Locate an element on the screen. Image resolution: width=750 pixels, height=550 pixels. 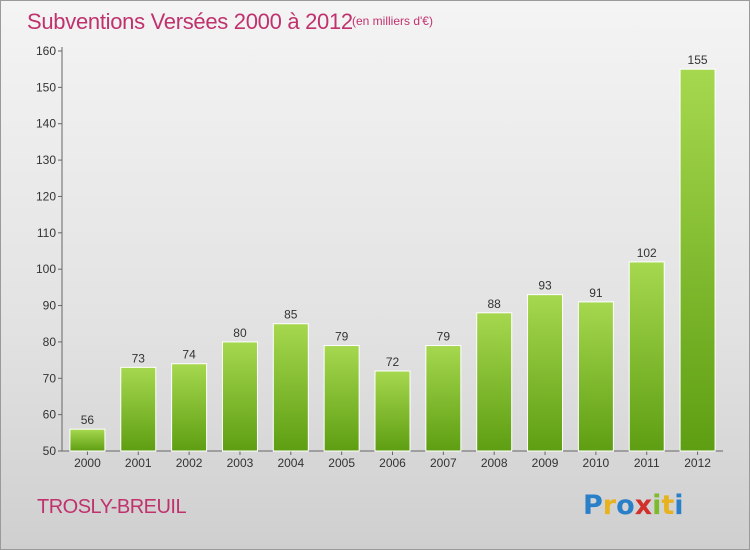
x-tick-label: 2009 is located at coordinates (545, 463).